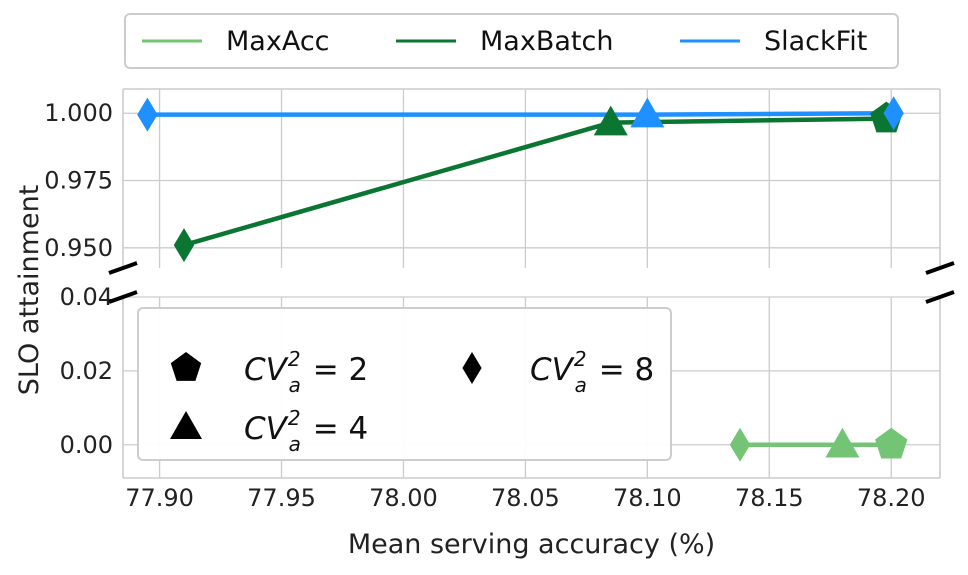 The width and height of the screenshot is (968, 575). I want to click on marker-legend-entry-pentagon: CV2 a = 2, so click(269, 372).